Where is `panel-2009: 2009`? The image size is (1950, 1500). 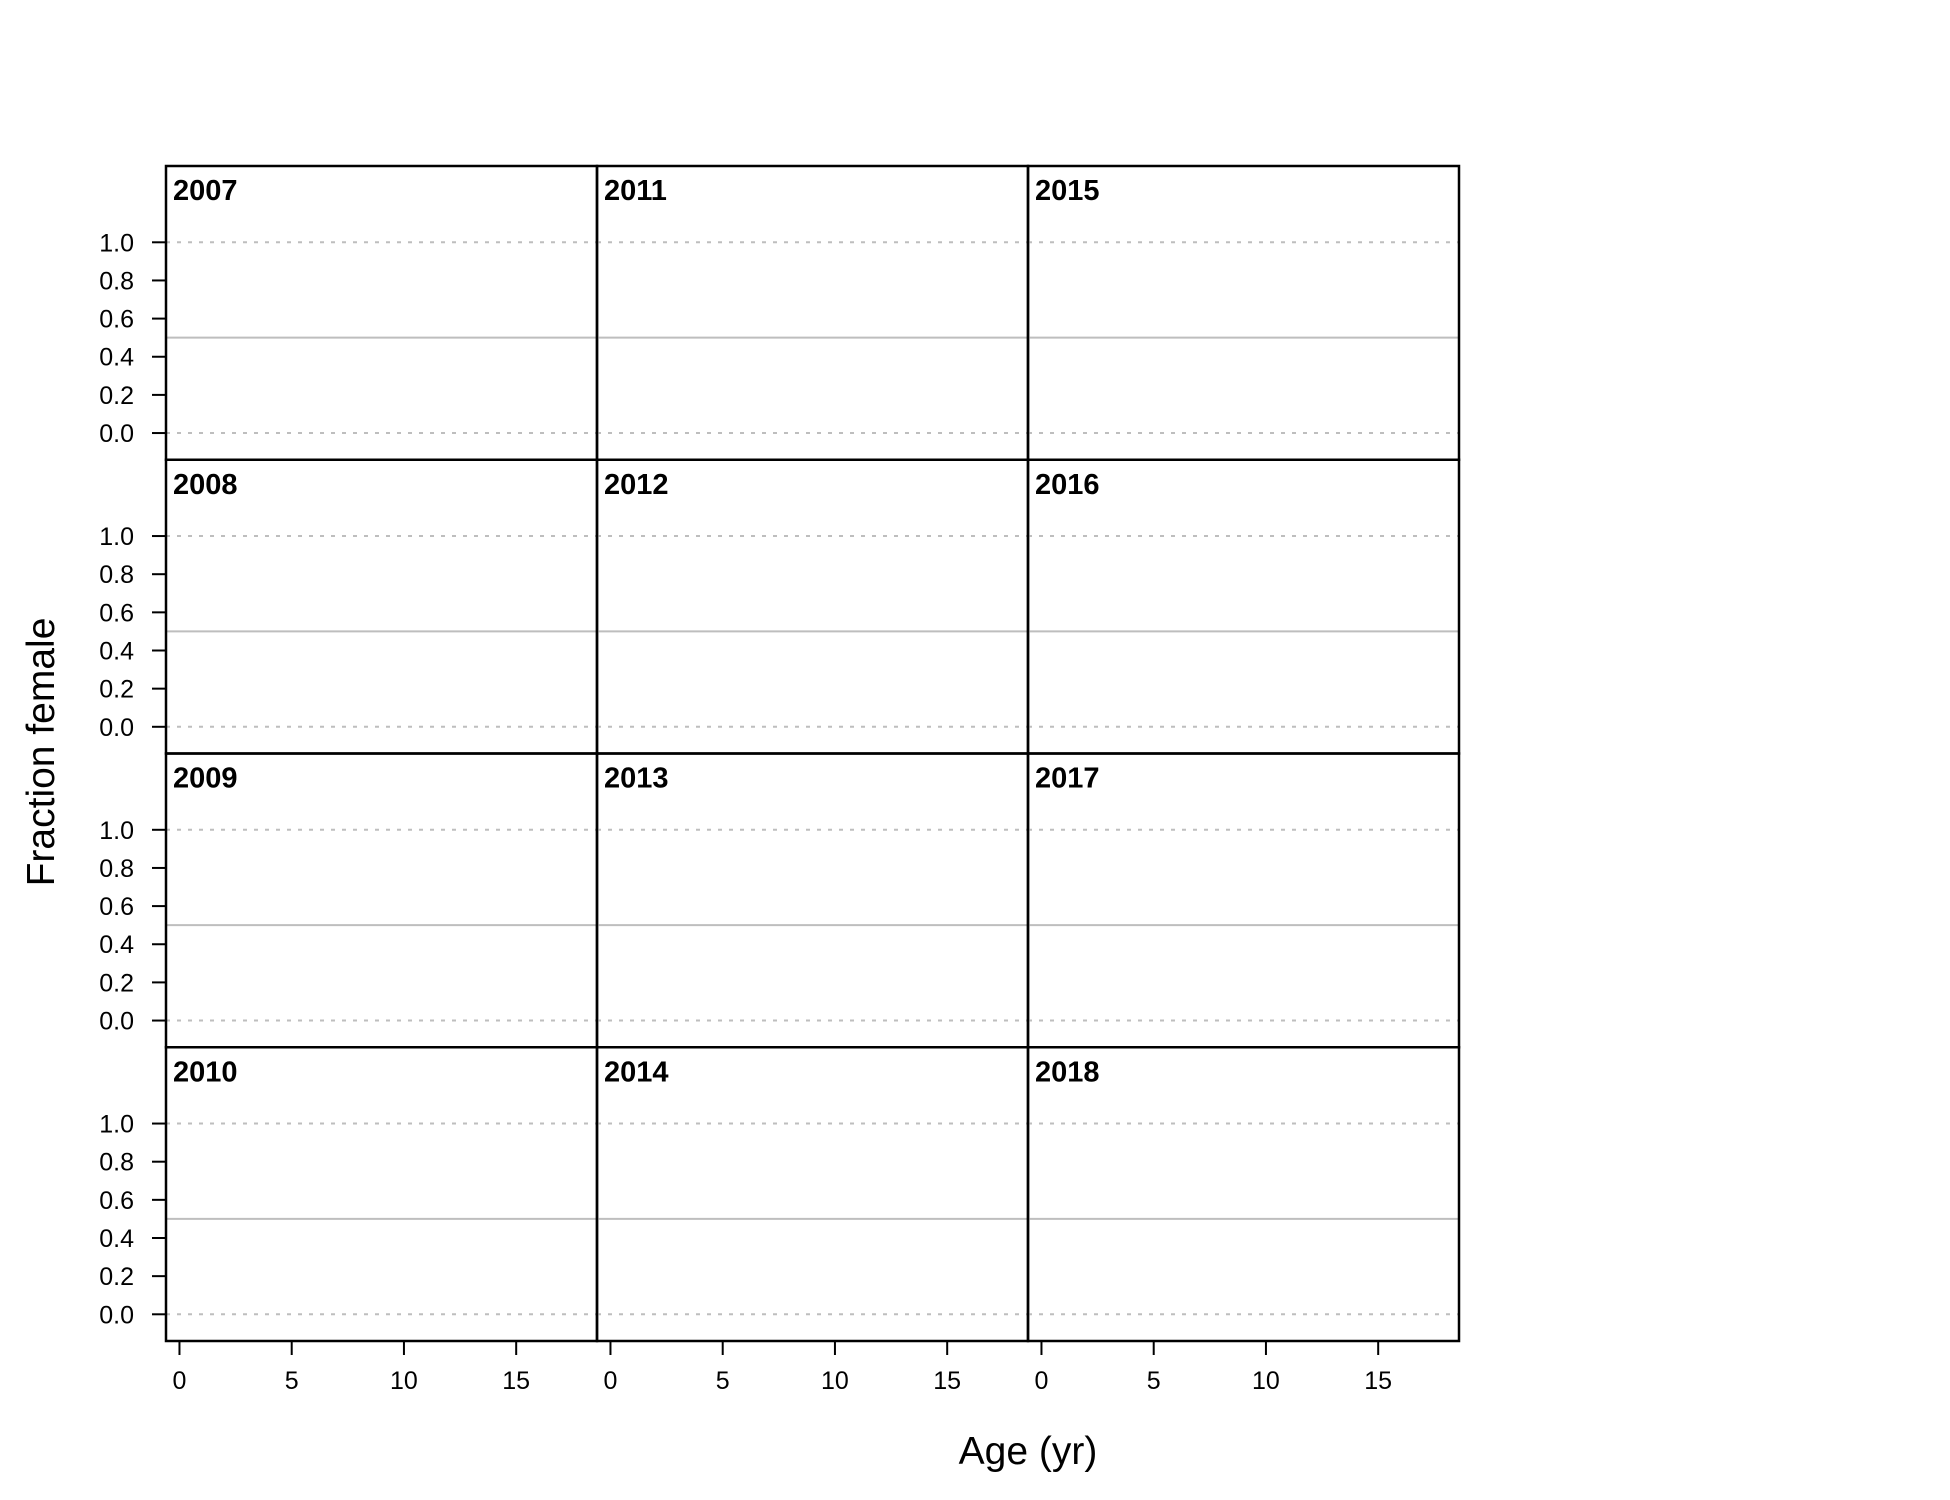
panel-2009: 2009 is located at coordinates (381, 900).